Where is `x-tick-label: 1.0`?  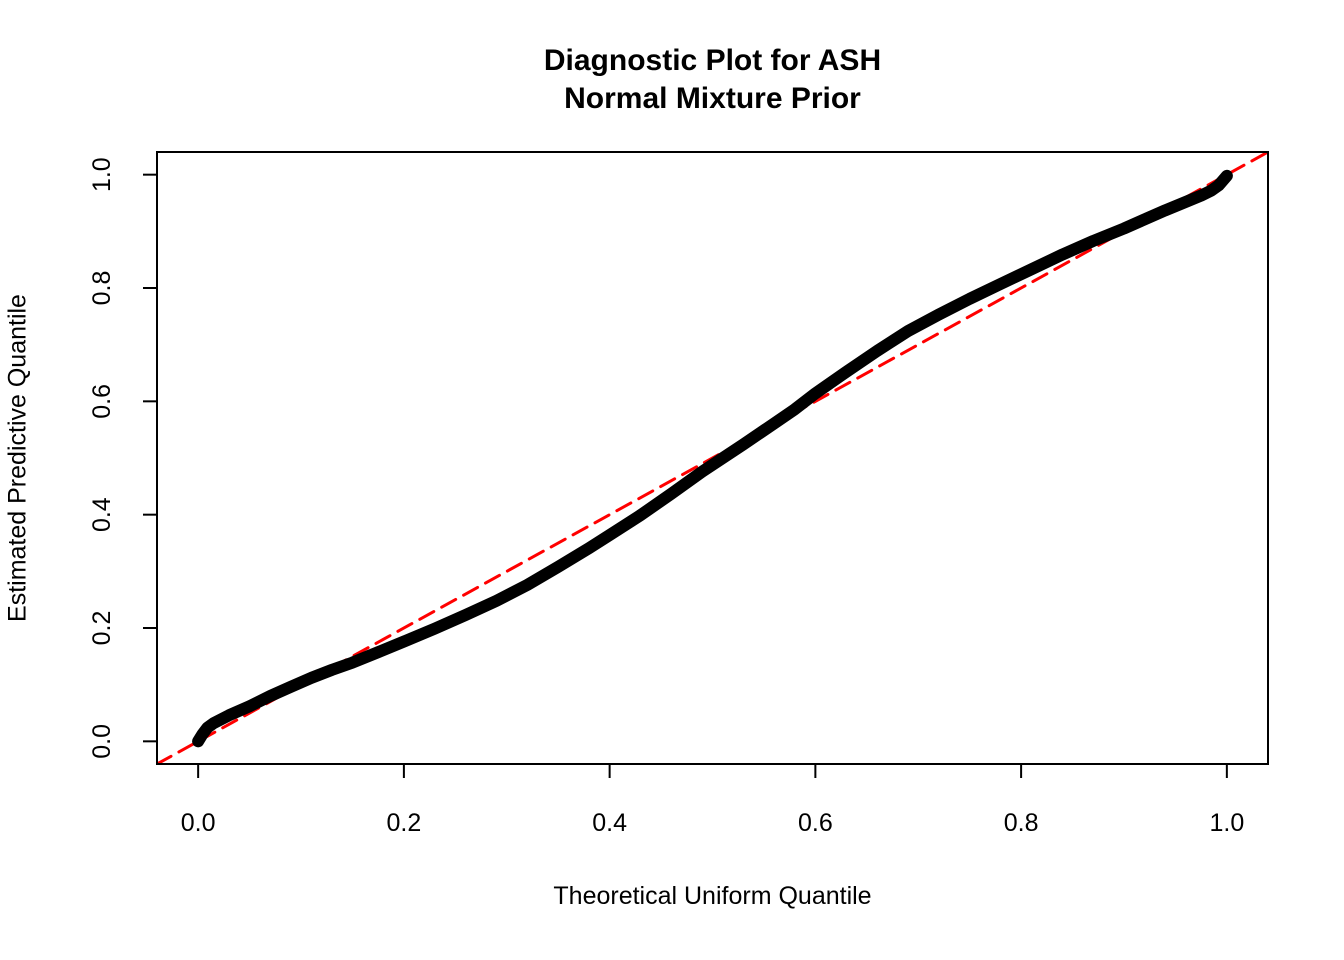 x-tick-label: 1.0 is located at coordinates (1226, 823).